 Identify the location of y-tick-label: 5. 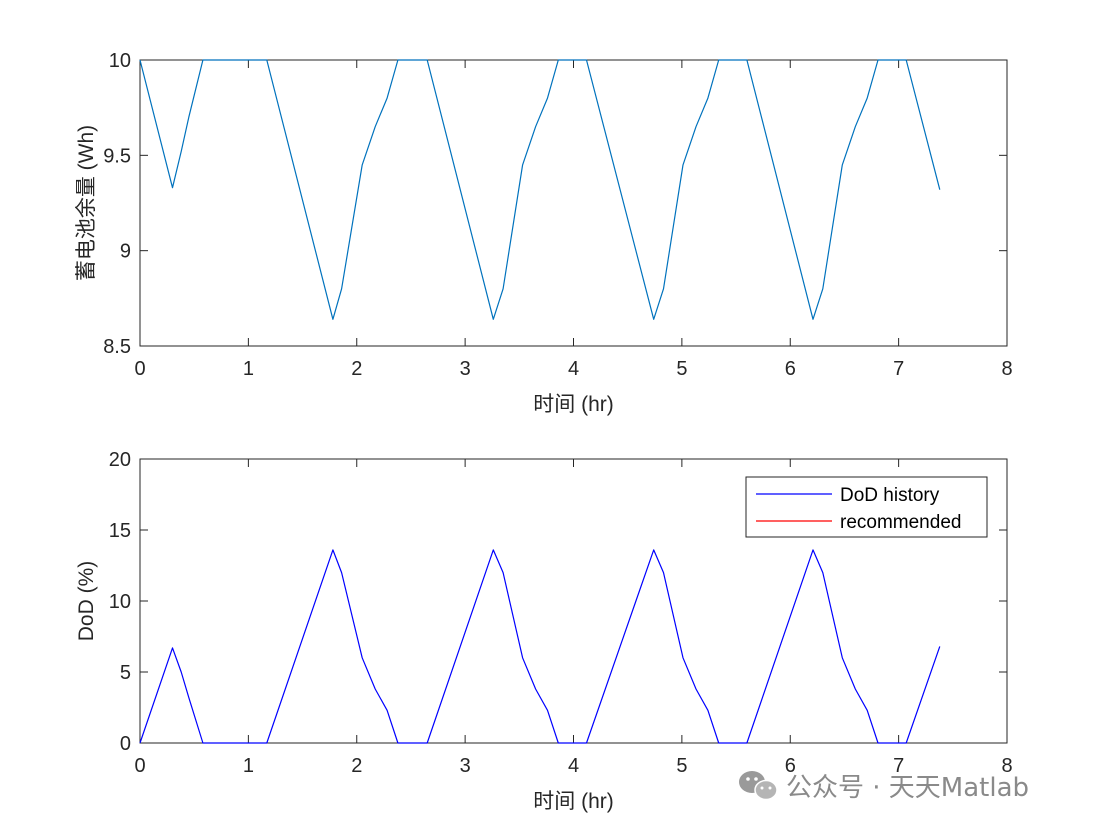
(125, 673).